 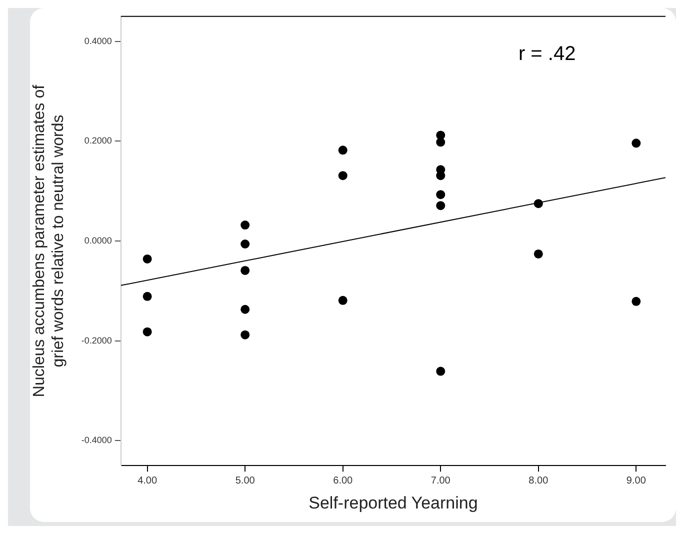 I want to click on x-tick-label: 4.00, so click(x=148, y=480).